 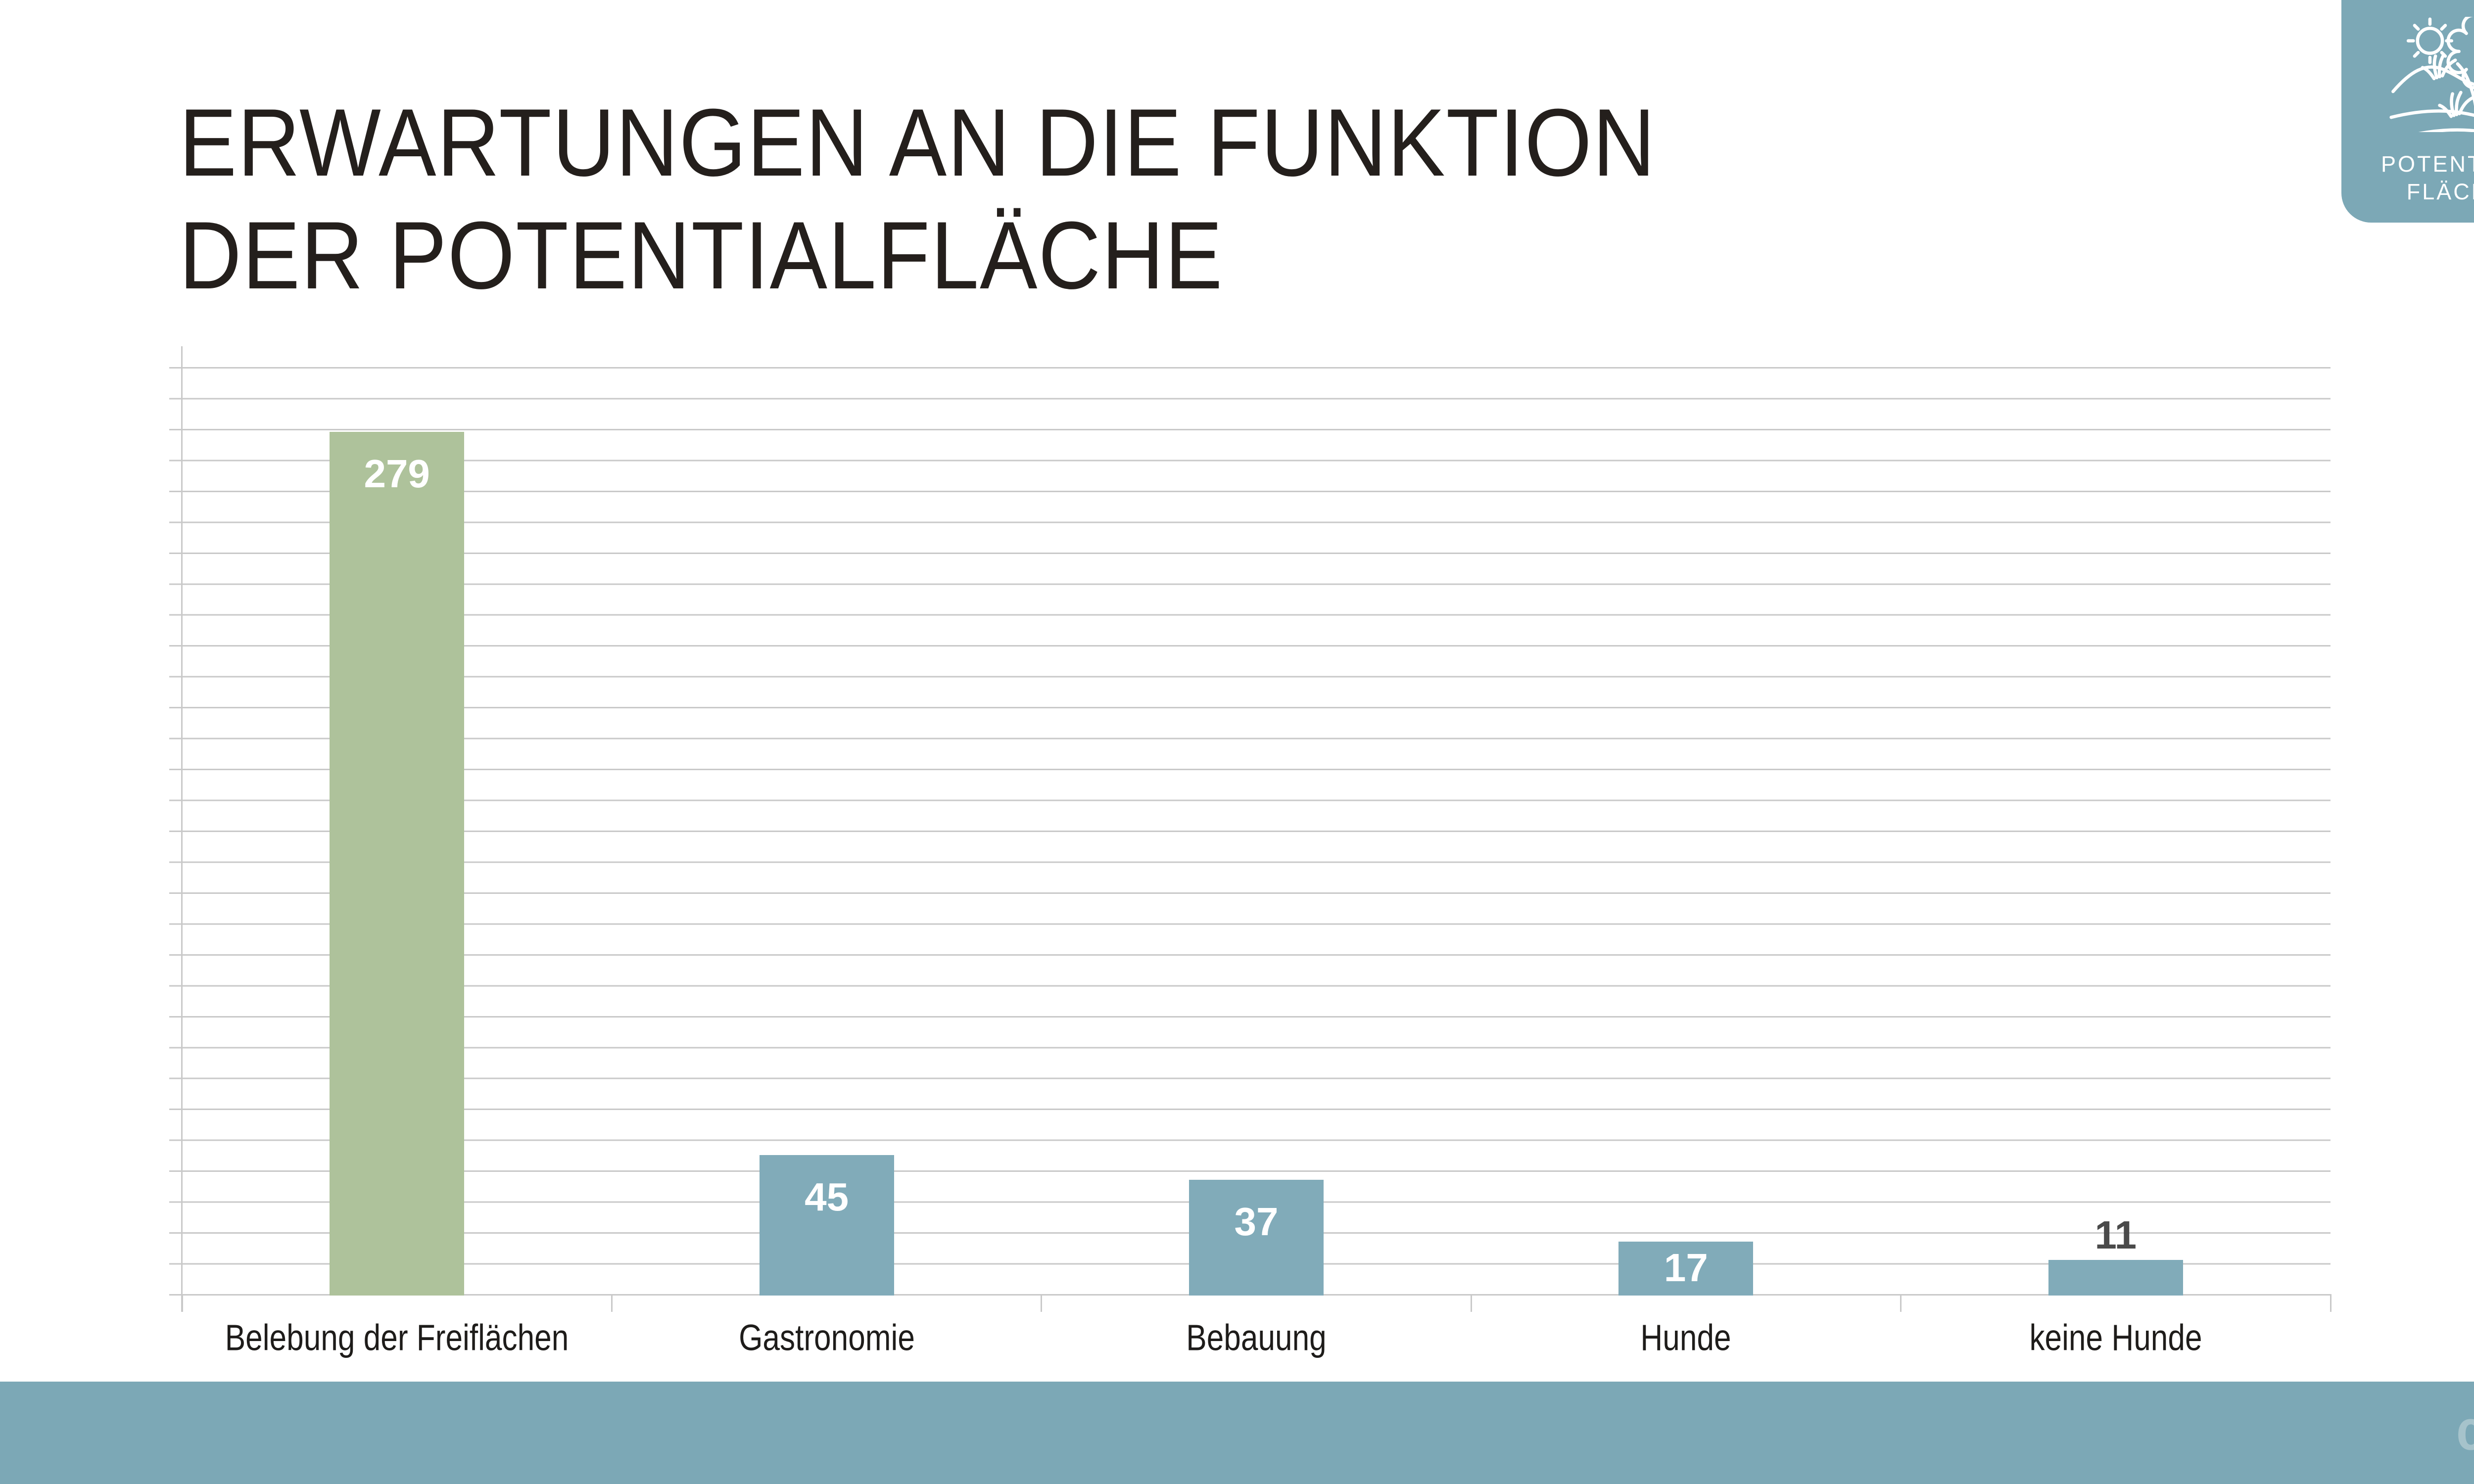 I want to click on category-label: keine Hunde, so click(x=2116, y=1337).